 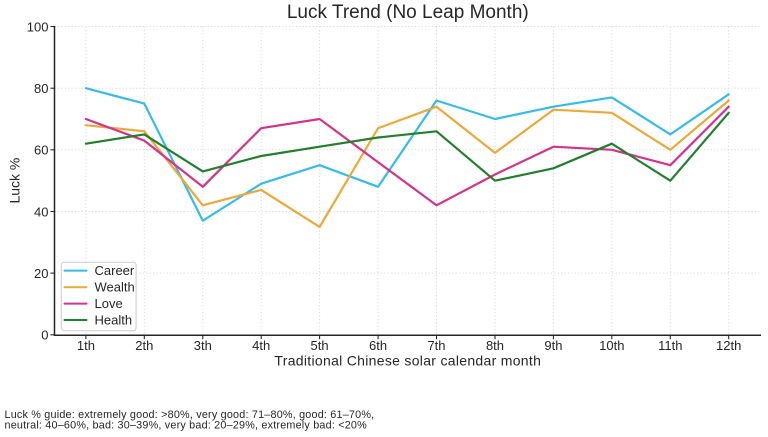 I want to click on svg-text:Traditional Chinese solar cale: Traditional Chinese solar calendar month, so click(x=407, y=361).